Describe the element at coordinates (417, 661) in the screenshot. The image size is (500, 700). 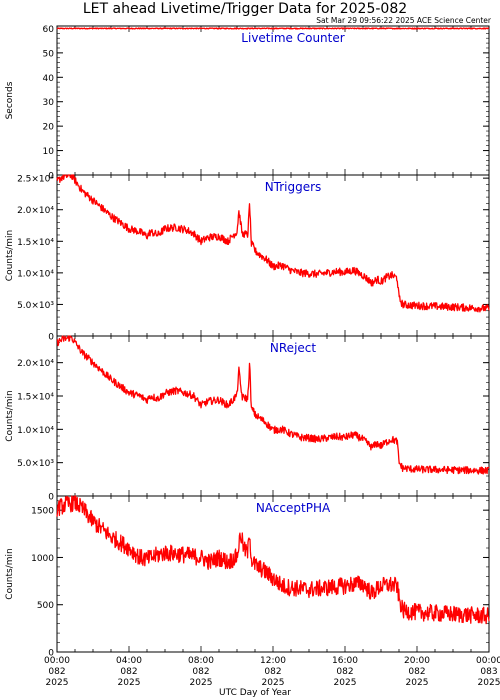
I see `x-tick-label: 20:00` at that location.